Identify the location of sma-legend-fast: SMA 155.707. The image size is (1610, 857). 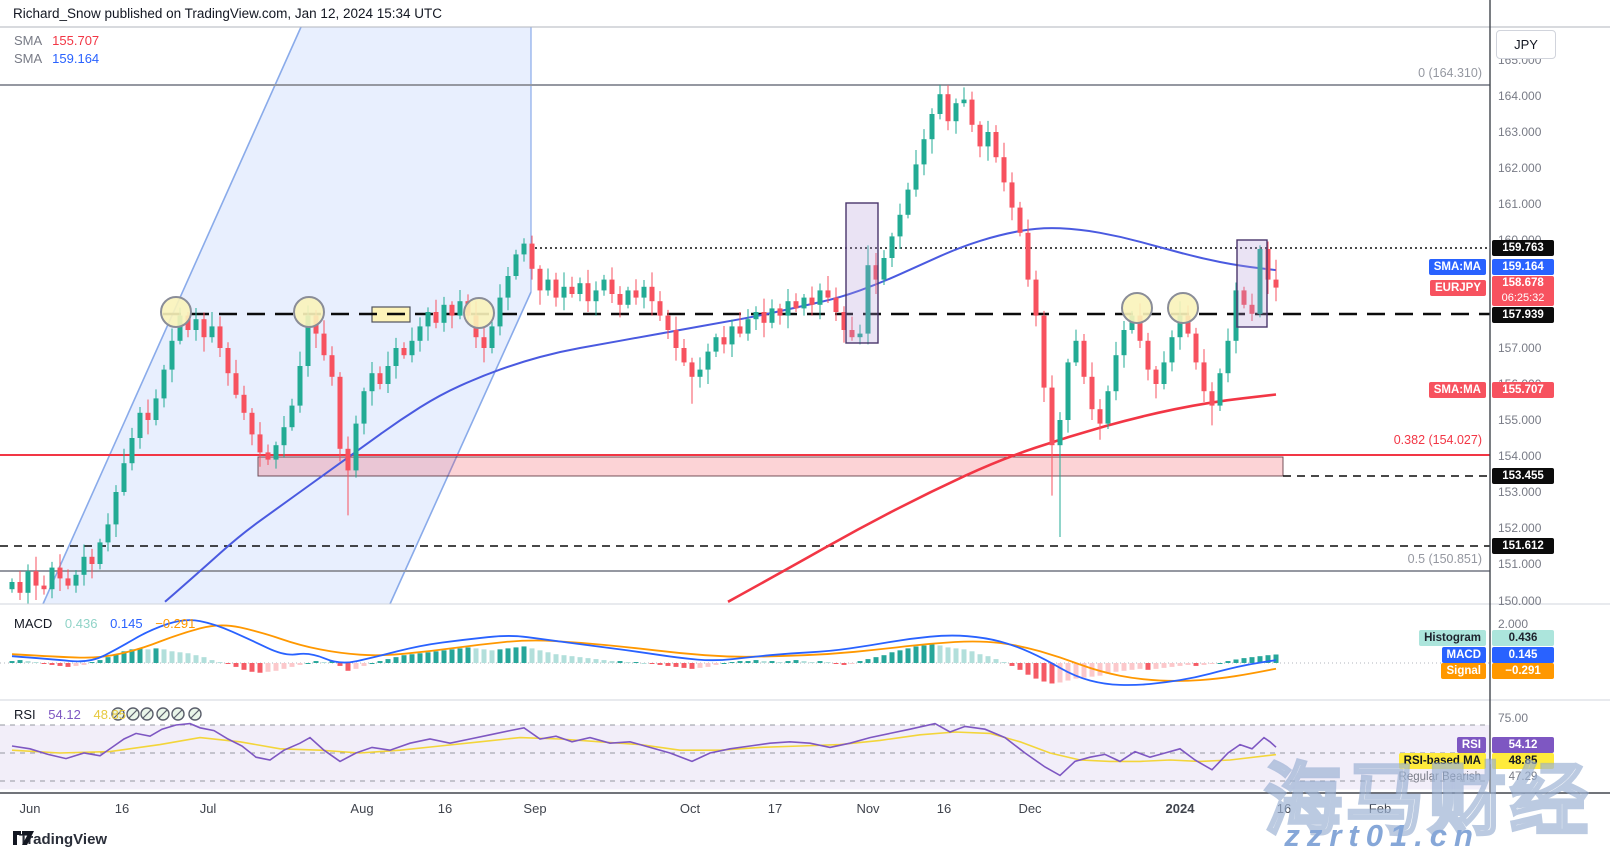
(56, 40).